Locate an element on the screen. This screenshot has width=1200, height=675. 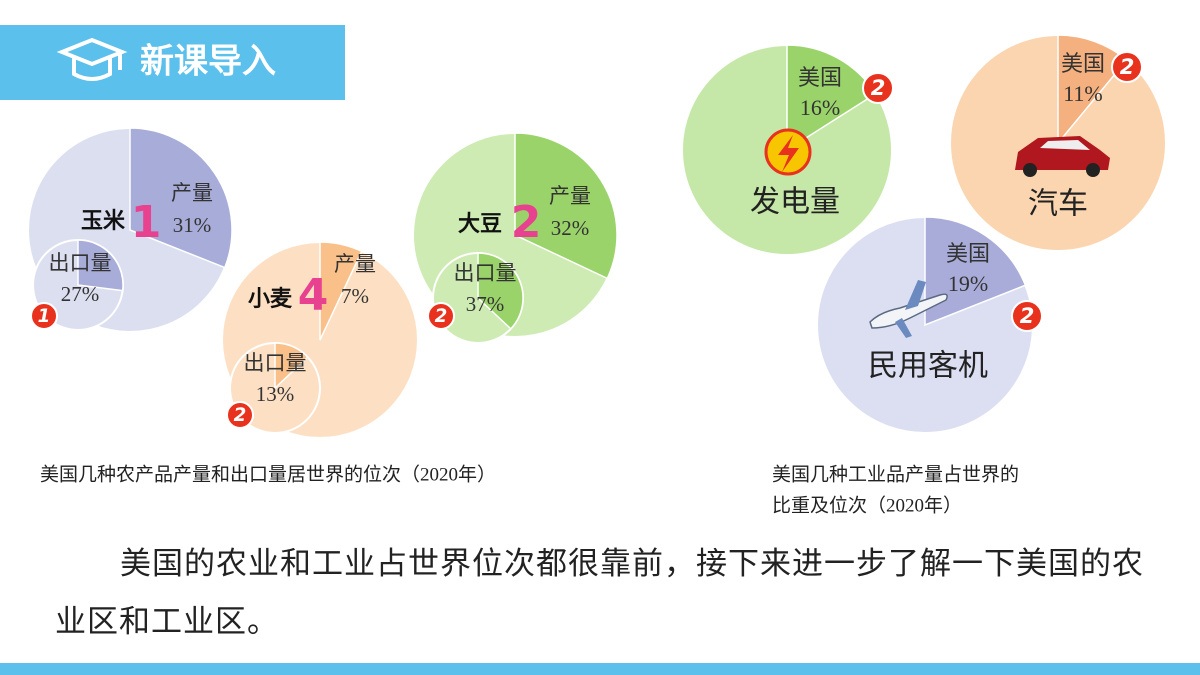
bottom-bar is located at coordinates (600, 669).